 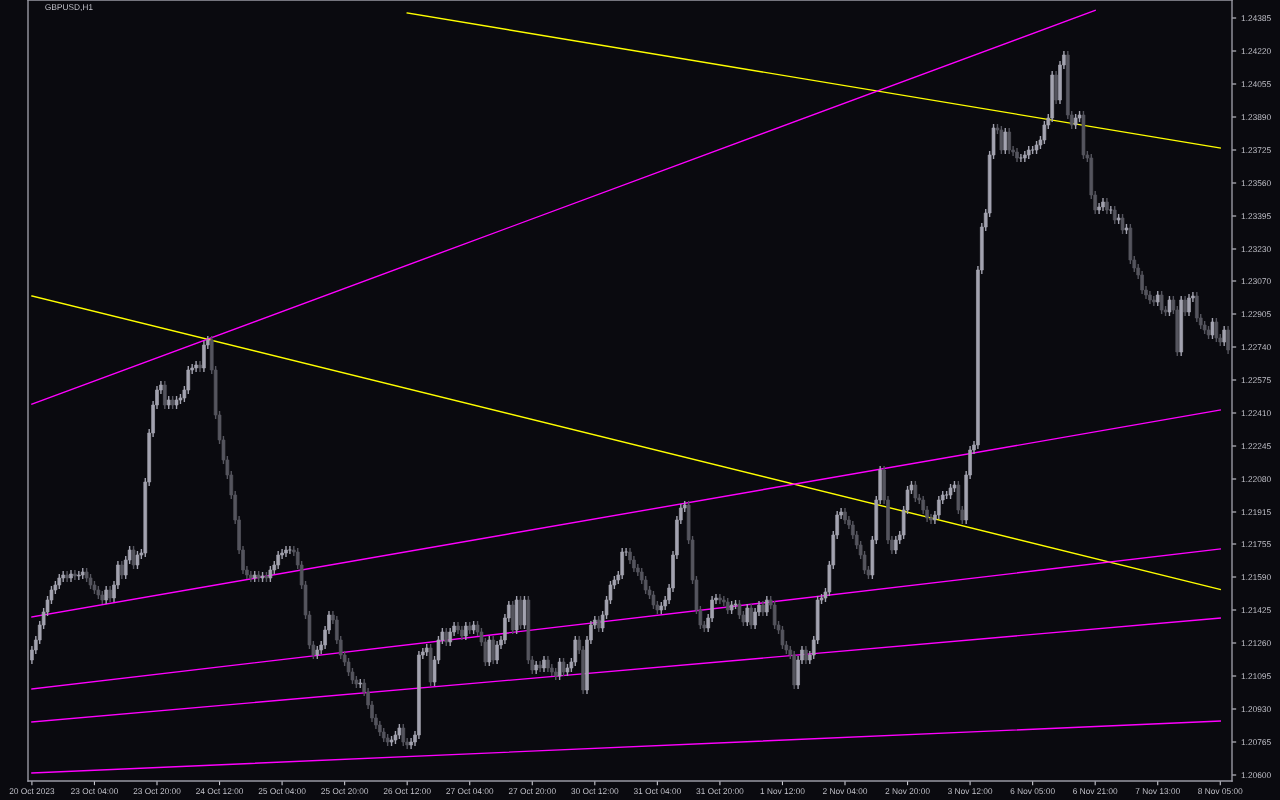 I want to click on y-tick-label: 1.24220, so click(x=1256, y=51).